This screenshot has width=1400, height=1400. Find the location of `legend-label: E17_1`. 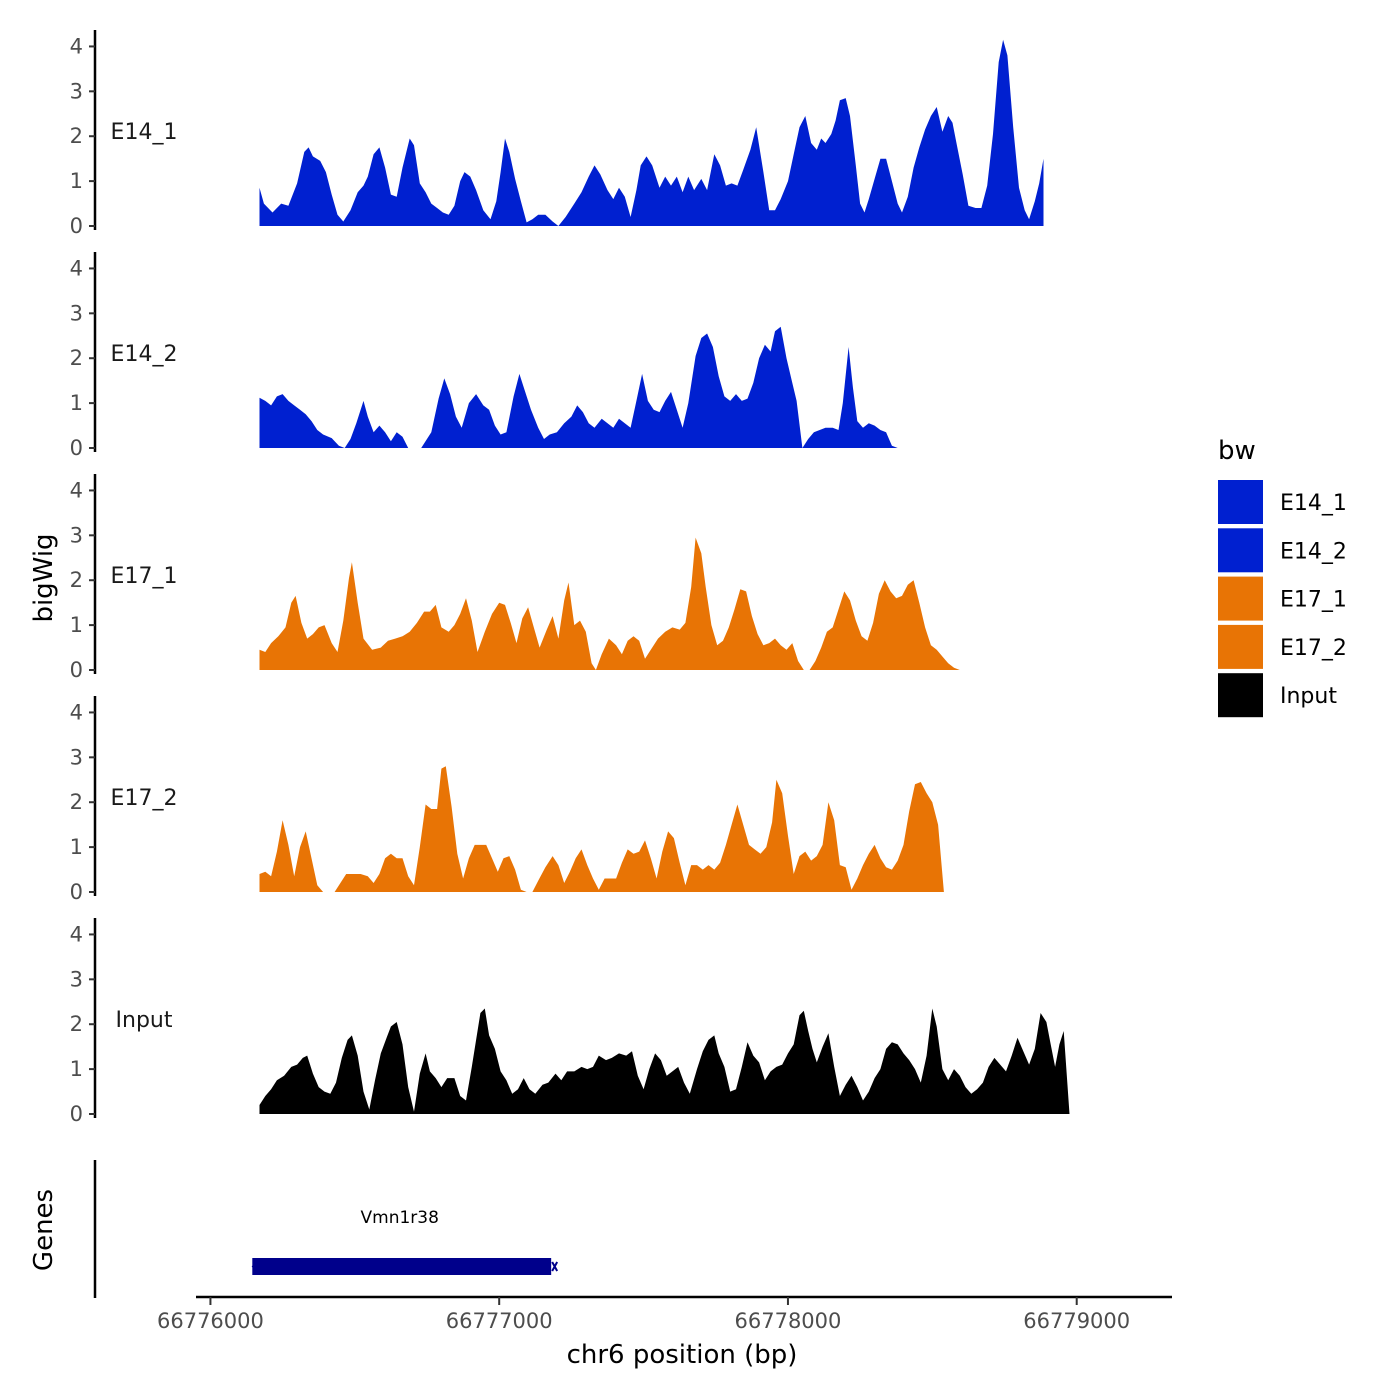

legend-label: E17_1 is located at coordinates (1313, 600).